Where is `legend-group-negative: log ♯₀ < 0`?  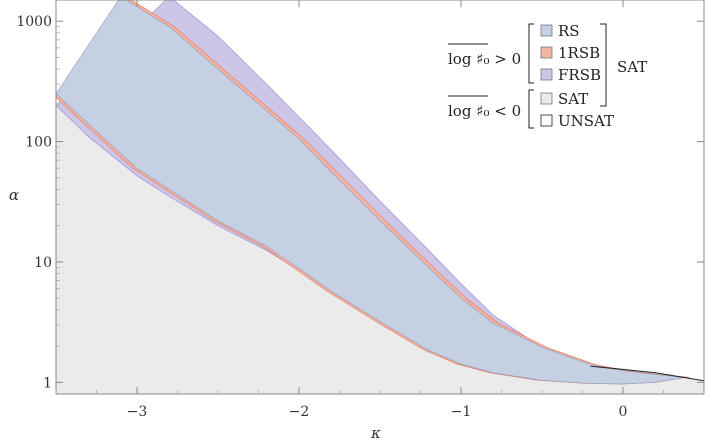
legend-group-negative: log ♯₀ < 0 is located at coordinates (484, 111).